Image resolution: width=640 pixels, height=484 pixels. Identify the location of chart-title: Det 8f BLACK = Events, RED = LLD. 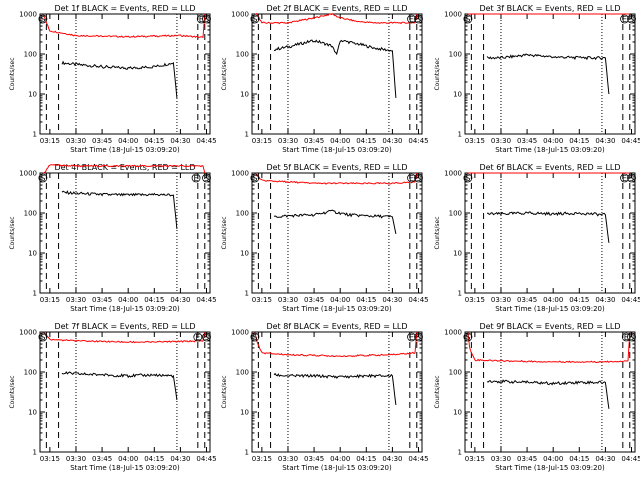
(336, 326).